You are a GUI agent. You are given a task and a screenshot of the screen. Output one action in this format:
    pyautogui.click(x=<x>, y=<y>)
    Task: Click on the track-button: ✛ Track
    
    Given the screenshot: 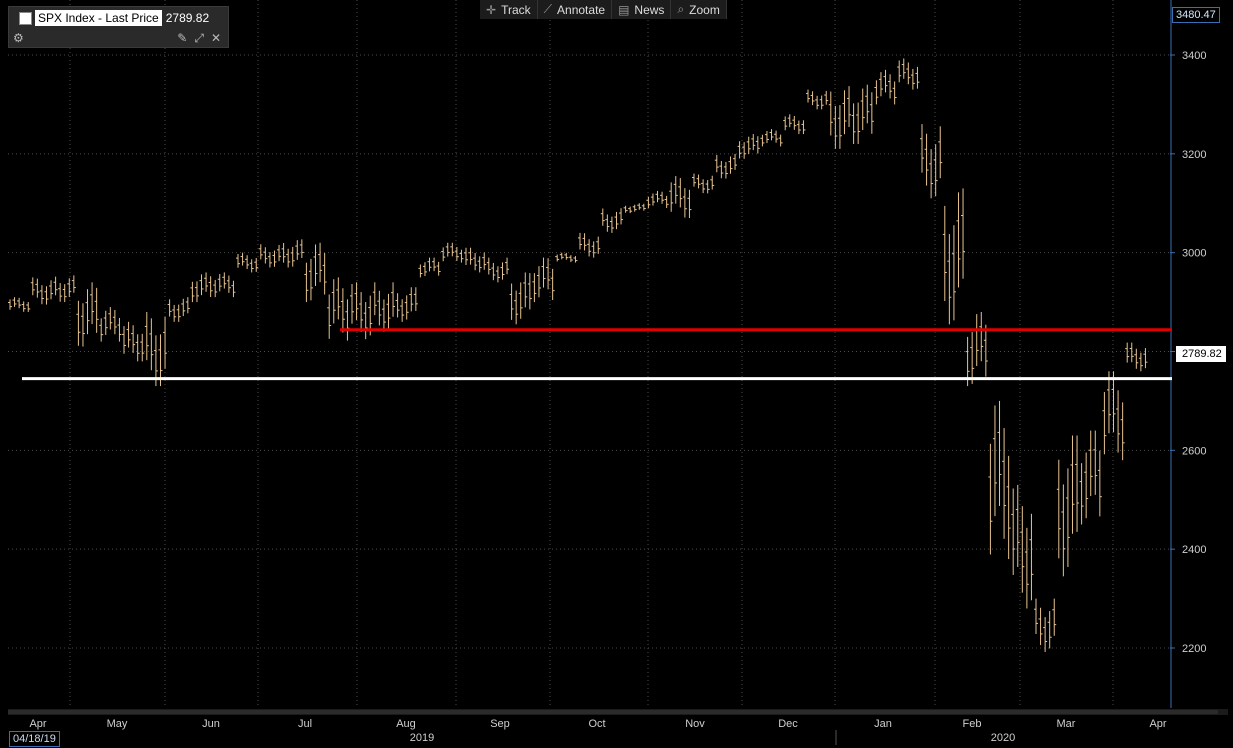 What is the action you would take?
    pyautogui.click(x=509, y=9)
    